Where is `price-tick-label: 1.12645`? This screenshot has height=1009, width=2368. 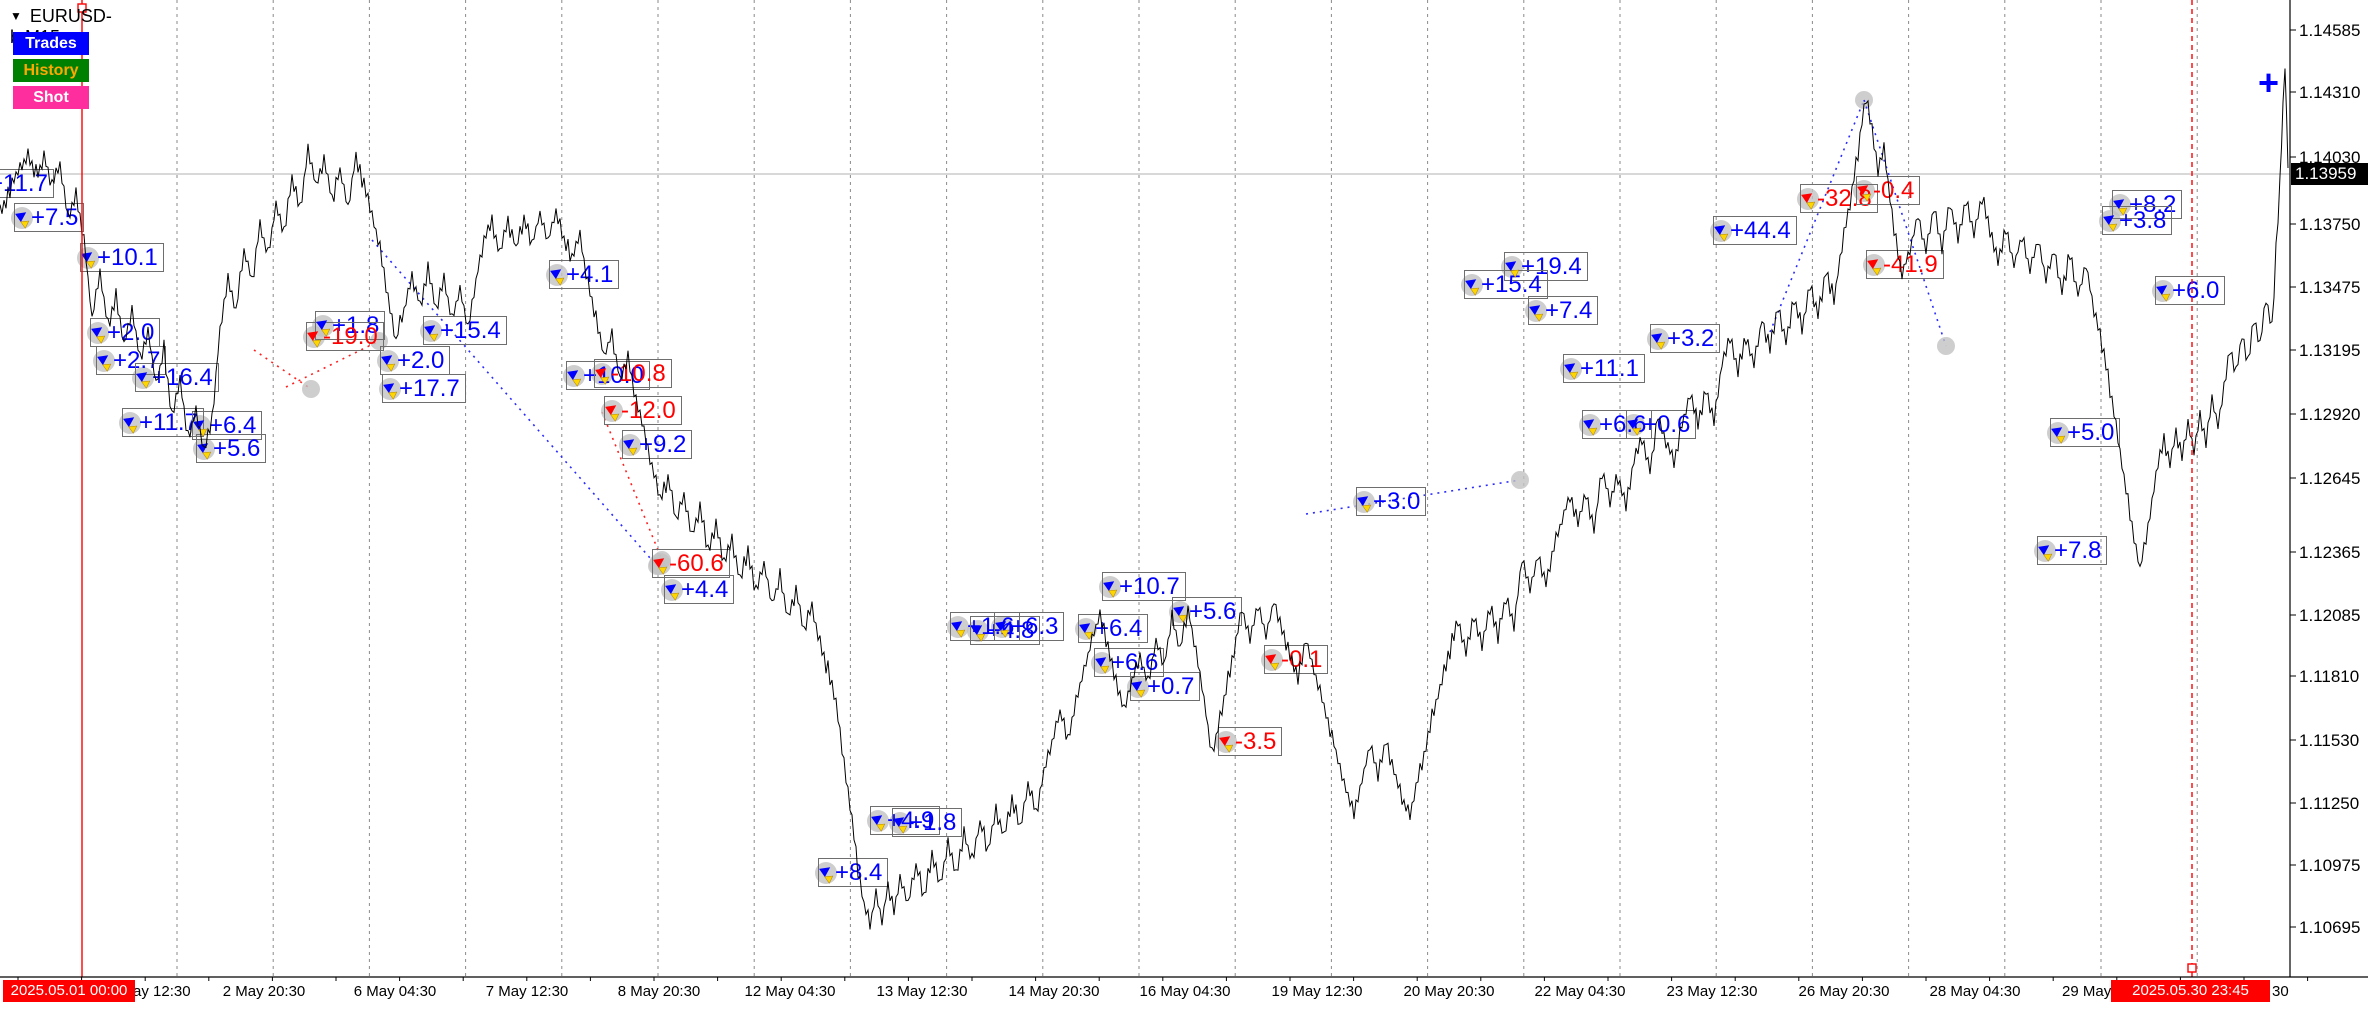
price-tick-label: 1.12645 is located at coordinates (2330, 478).